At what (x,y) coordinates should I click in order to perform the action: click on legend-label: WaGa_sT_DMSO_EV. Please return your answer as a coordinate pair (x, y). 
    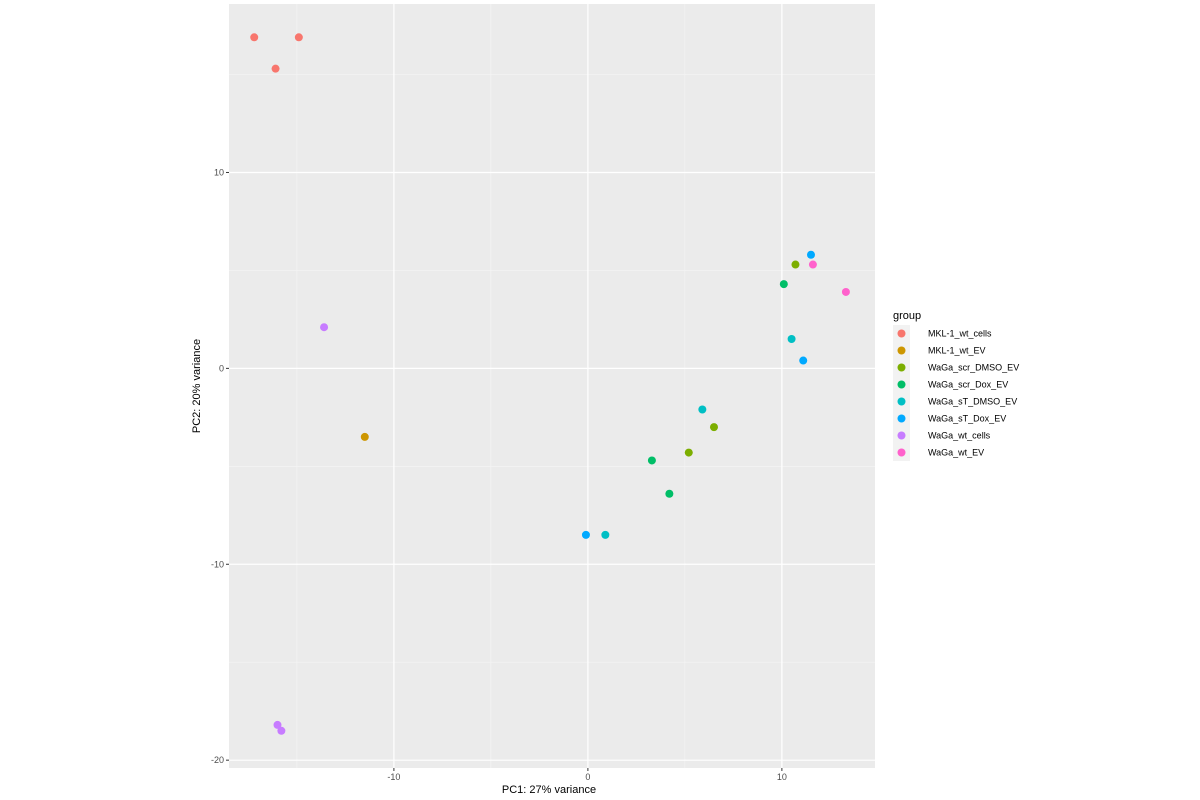
    Looking at the image, I should click on (972, 402).